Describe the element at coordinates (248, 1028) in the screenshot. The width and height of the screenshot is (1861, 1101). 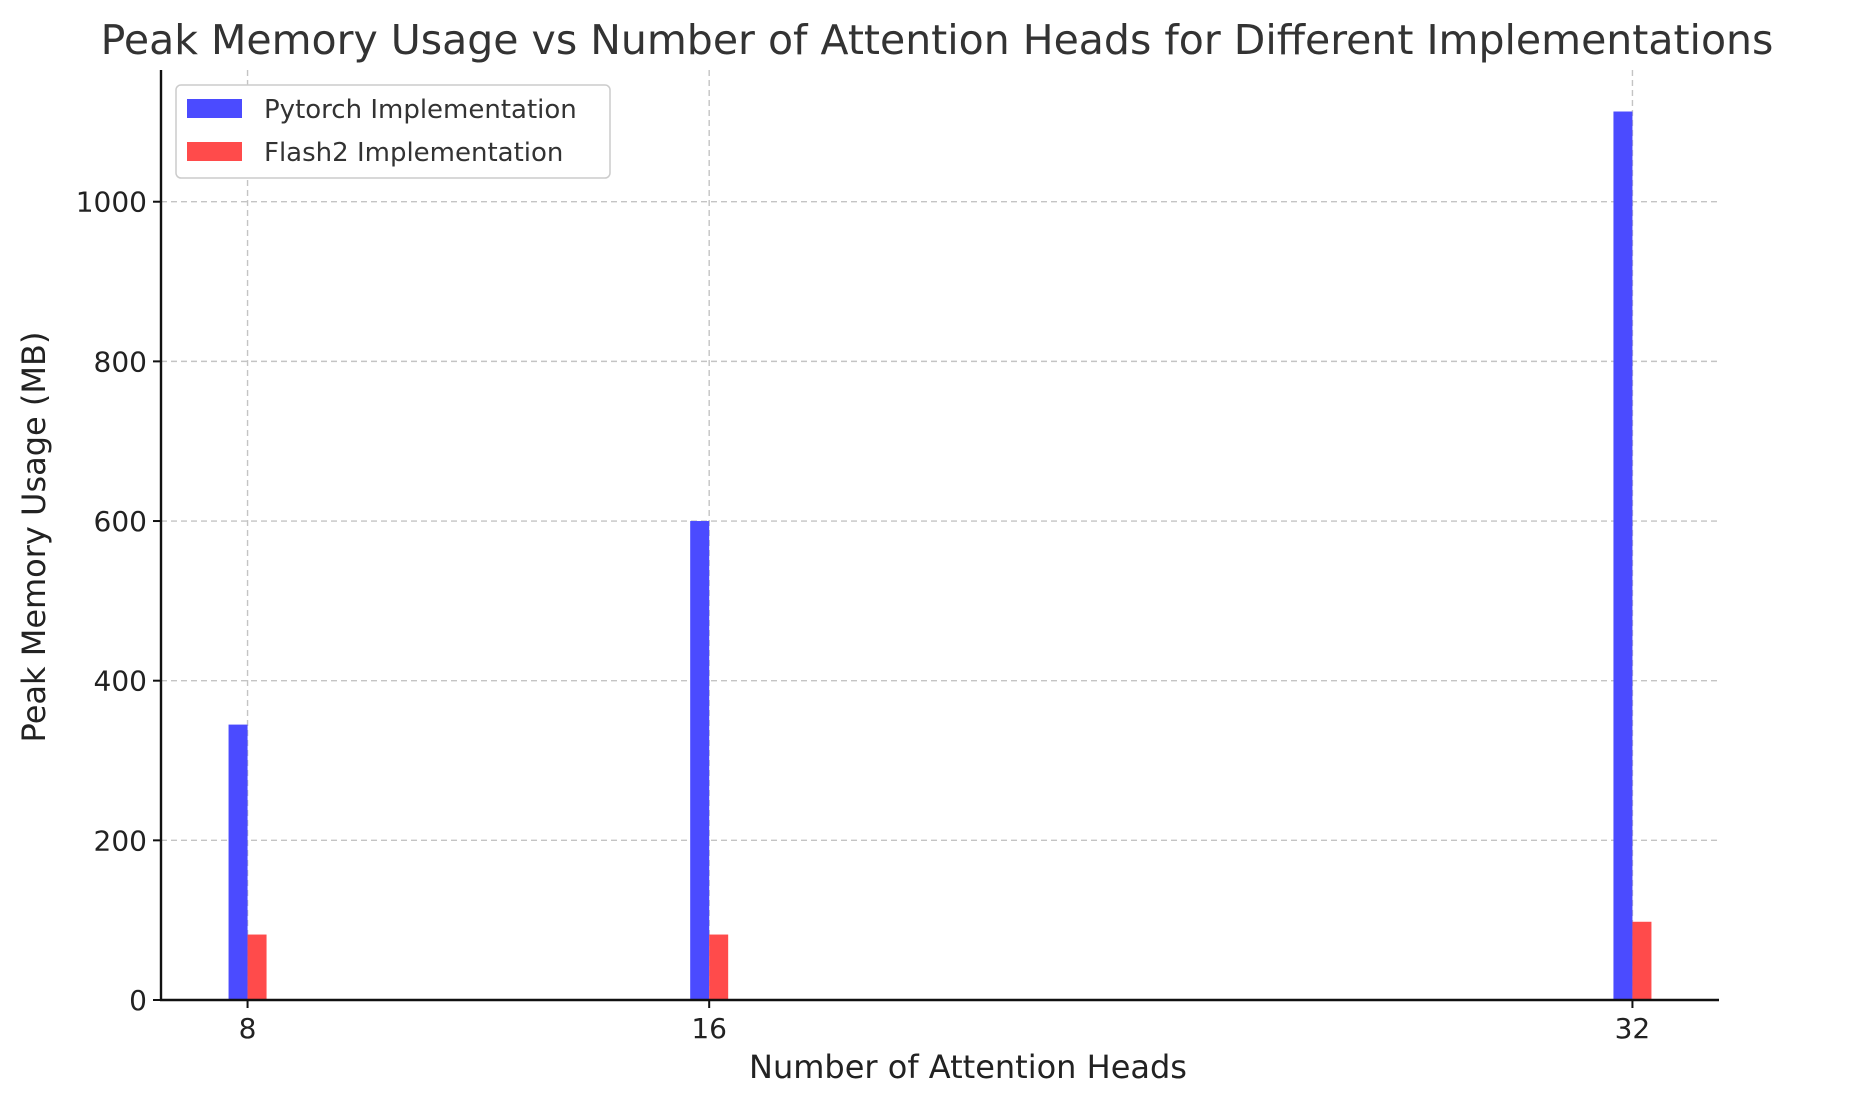
I see `x-tick-label: 8` at that location.